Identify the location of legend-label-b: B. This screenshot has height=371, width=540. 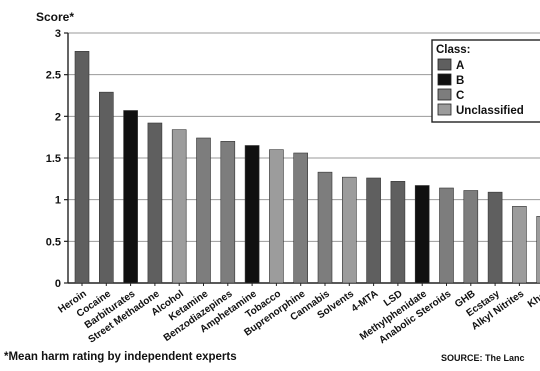
(460, 81).